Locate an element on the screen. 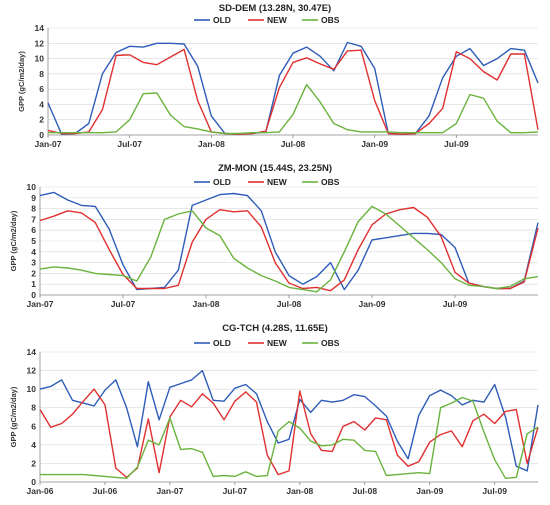  x-tick-label: Jul-06 is located at coordinates (105, 491).